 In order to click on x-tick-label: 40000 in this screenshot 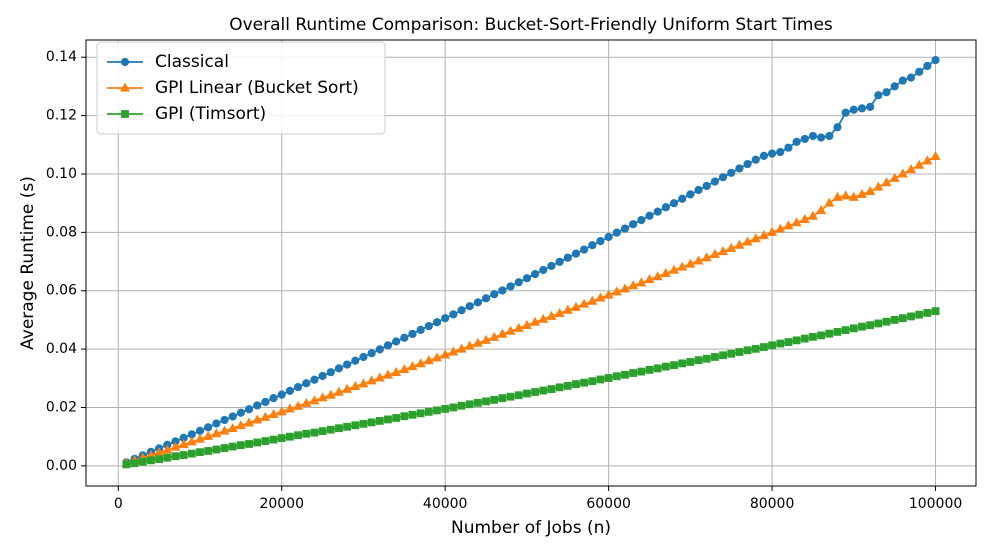, I will do `click(445, 504)`.